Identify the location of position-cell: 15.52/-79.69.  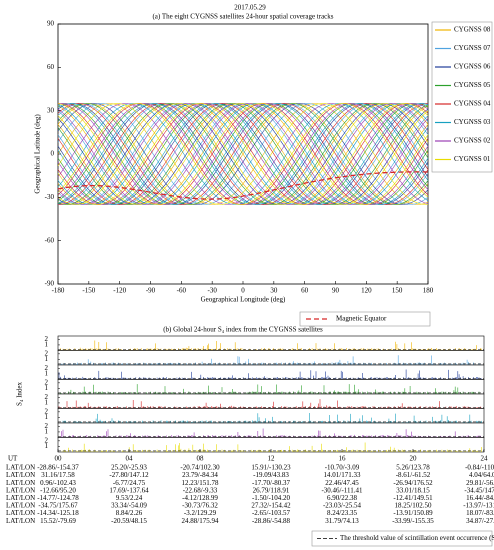
(58, 521).